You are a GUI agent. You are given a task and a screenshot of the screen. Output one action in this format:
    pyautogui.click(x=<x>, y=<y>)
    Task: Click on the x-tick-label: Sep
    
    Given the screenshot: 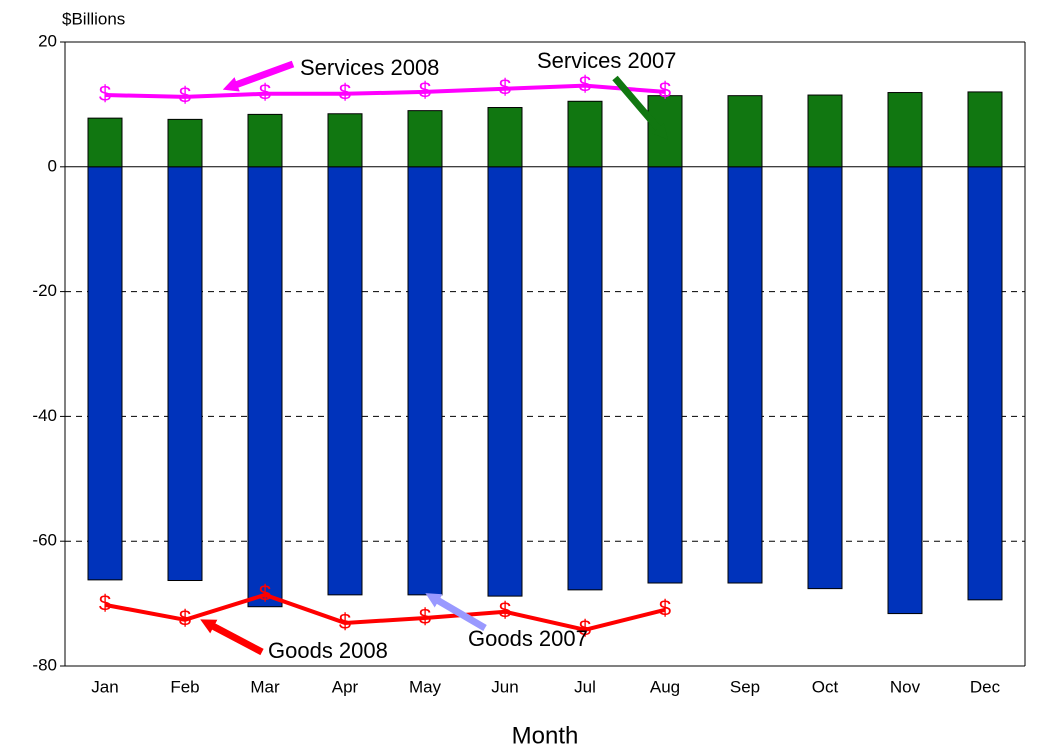 What is the action you would take?
    pyautogui.click(x=745, y=686)
    